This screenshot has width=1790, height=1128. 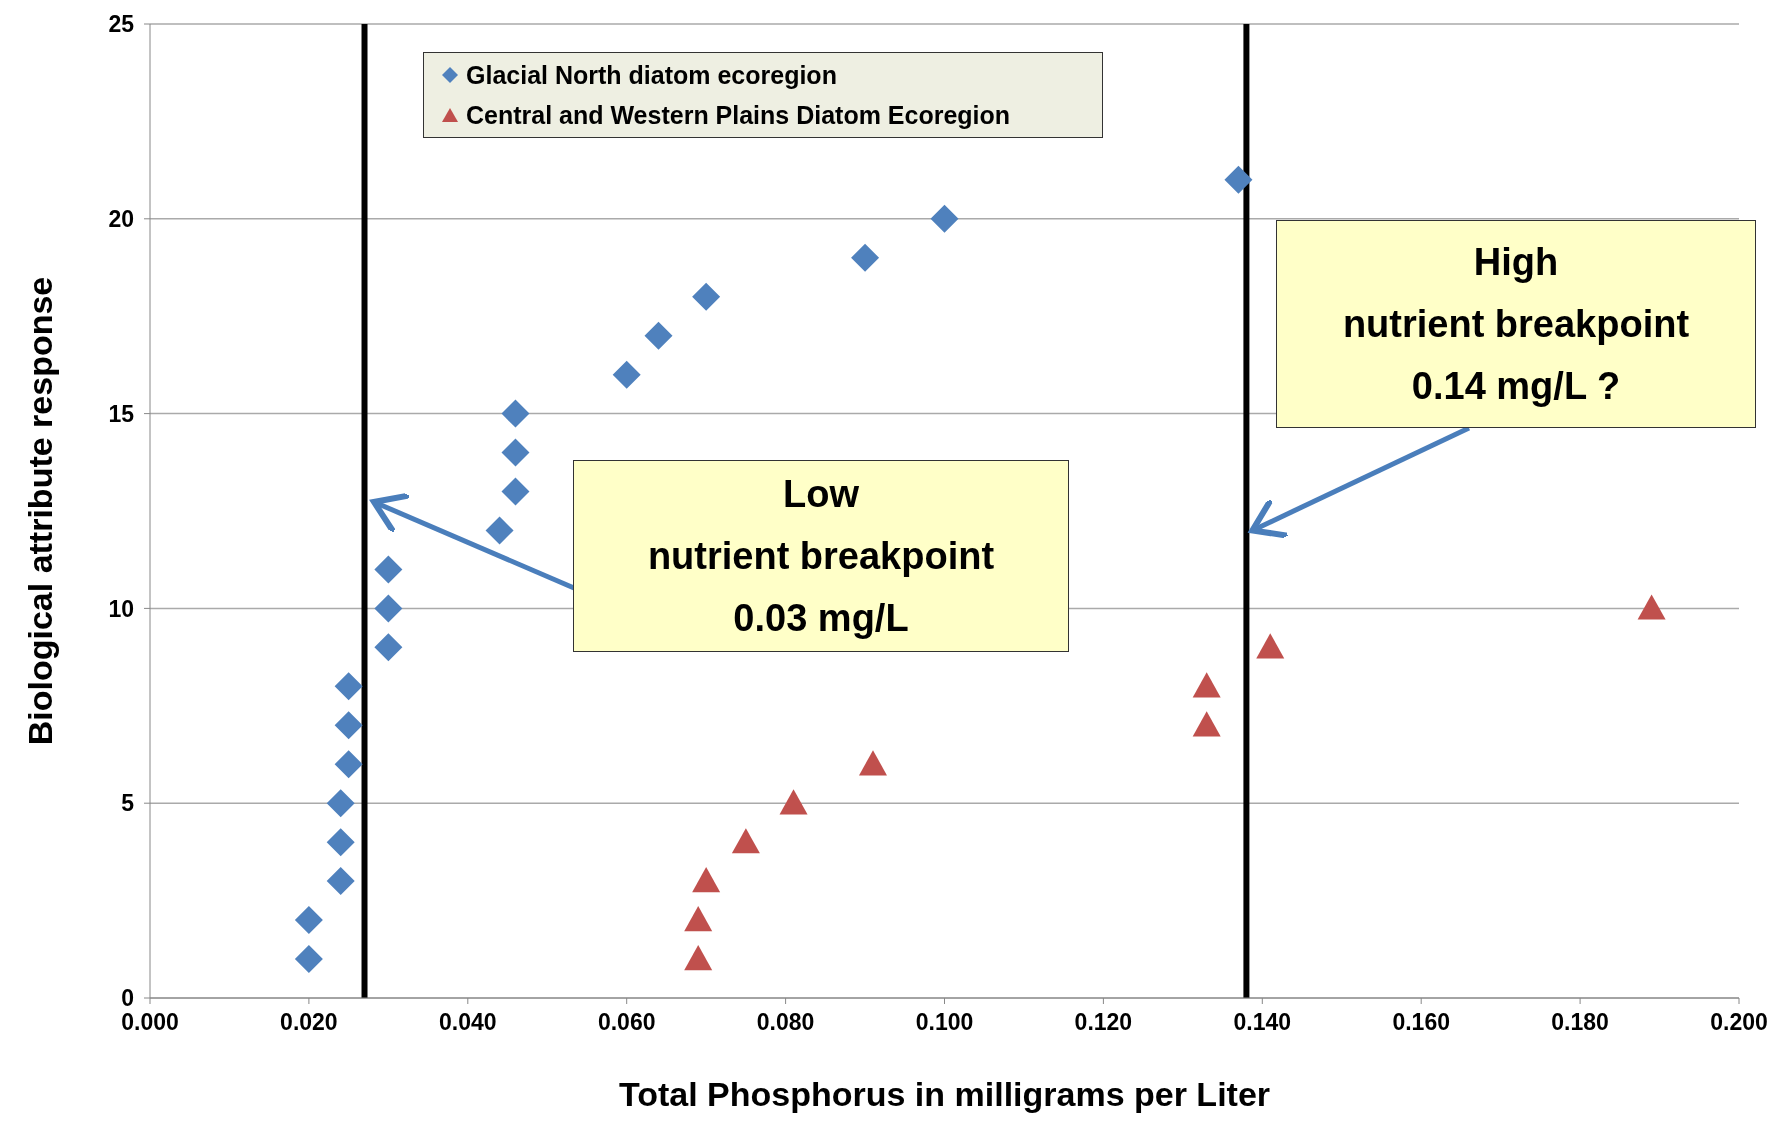 What do you see at coordinates (121, 608) in the screenshot?
I see `y-tick-label: 10` at bounding box center [121, 608].